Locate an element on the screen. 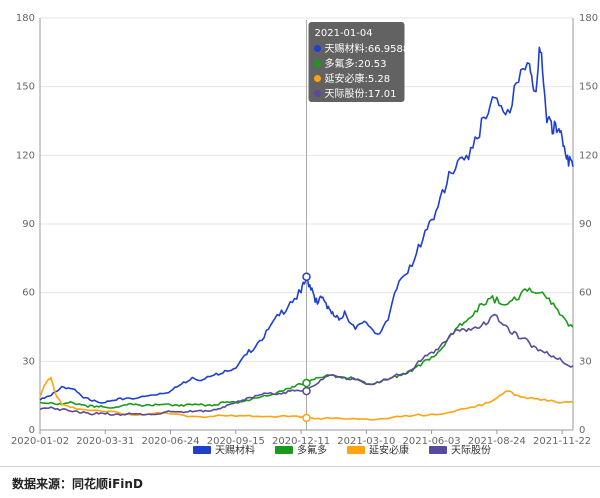  source-label: 数据来源：同花顺iFinD is located at coordinates (77, 484).